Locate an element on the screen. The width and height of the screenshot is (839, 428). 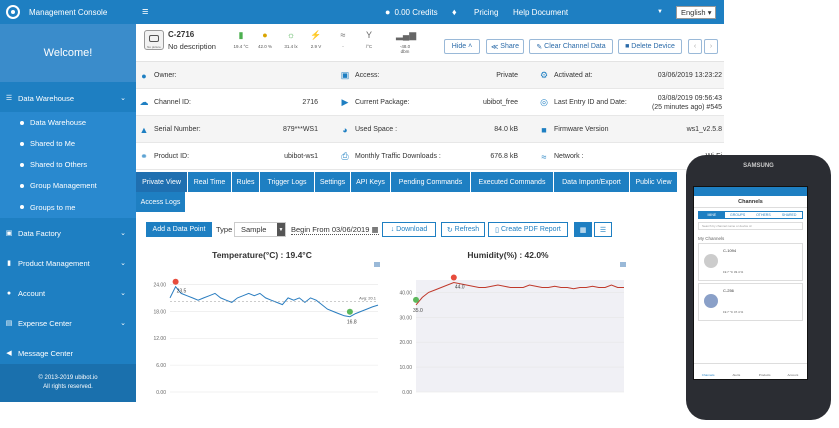
phone-tab: OTHERS is located at coordinates (763, 215).